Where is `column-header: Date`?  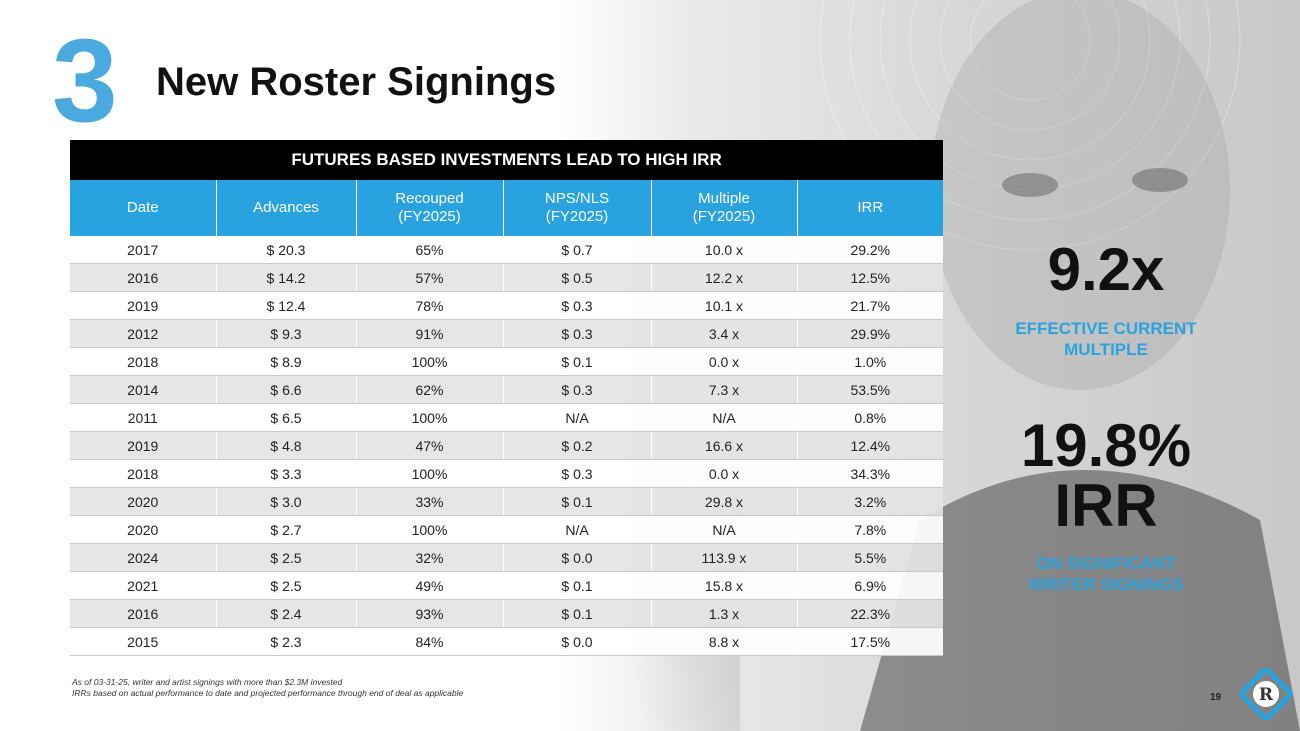 column-header: Date is located at coordinates (143, 208).